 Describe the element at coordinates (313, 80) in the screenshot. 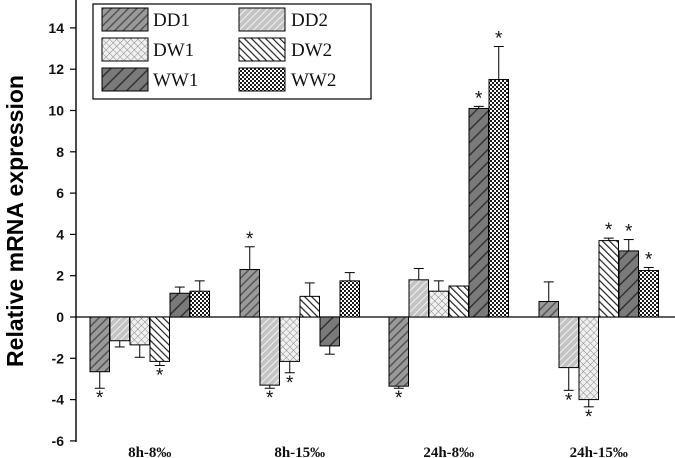

I see `legend-label-ww2: WW2` at that location.